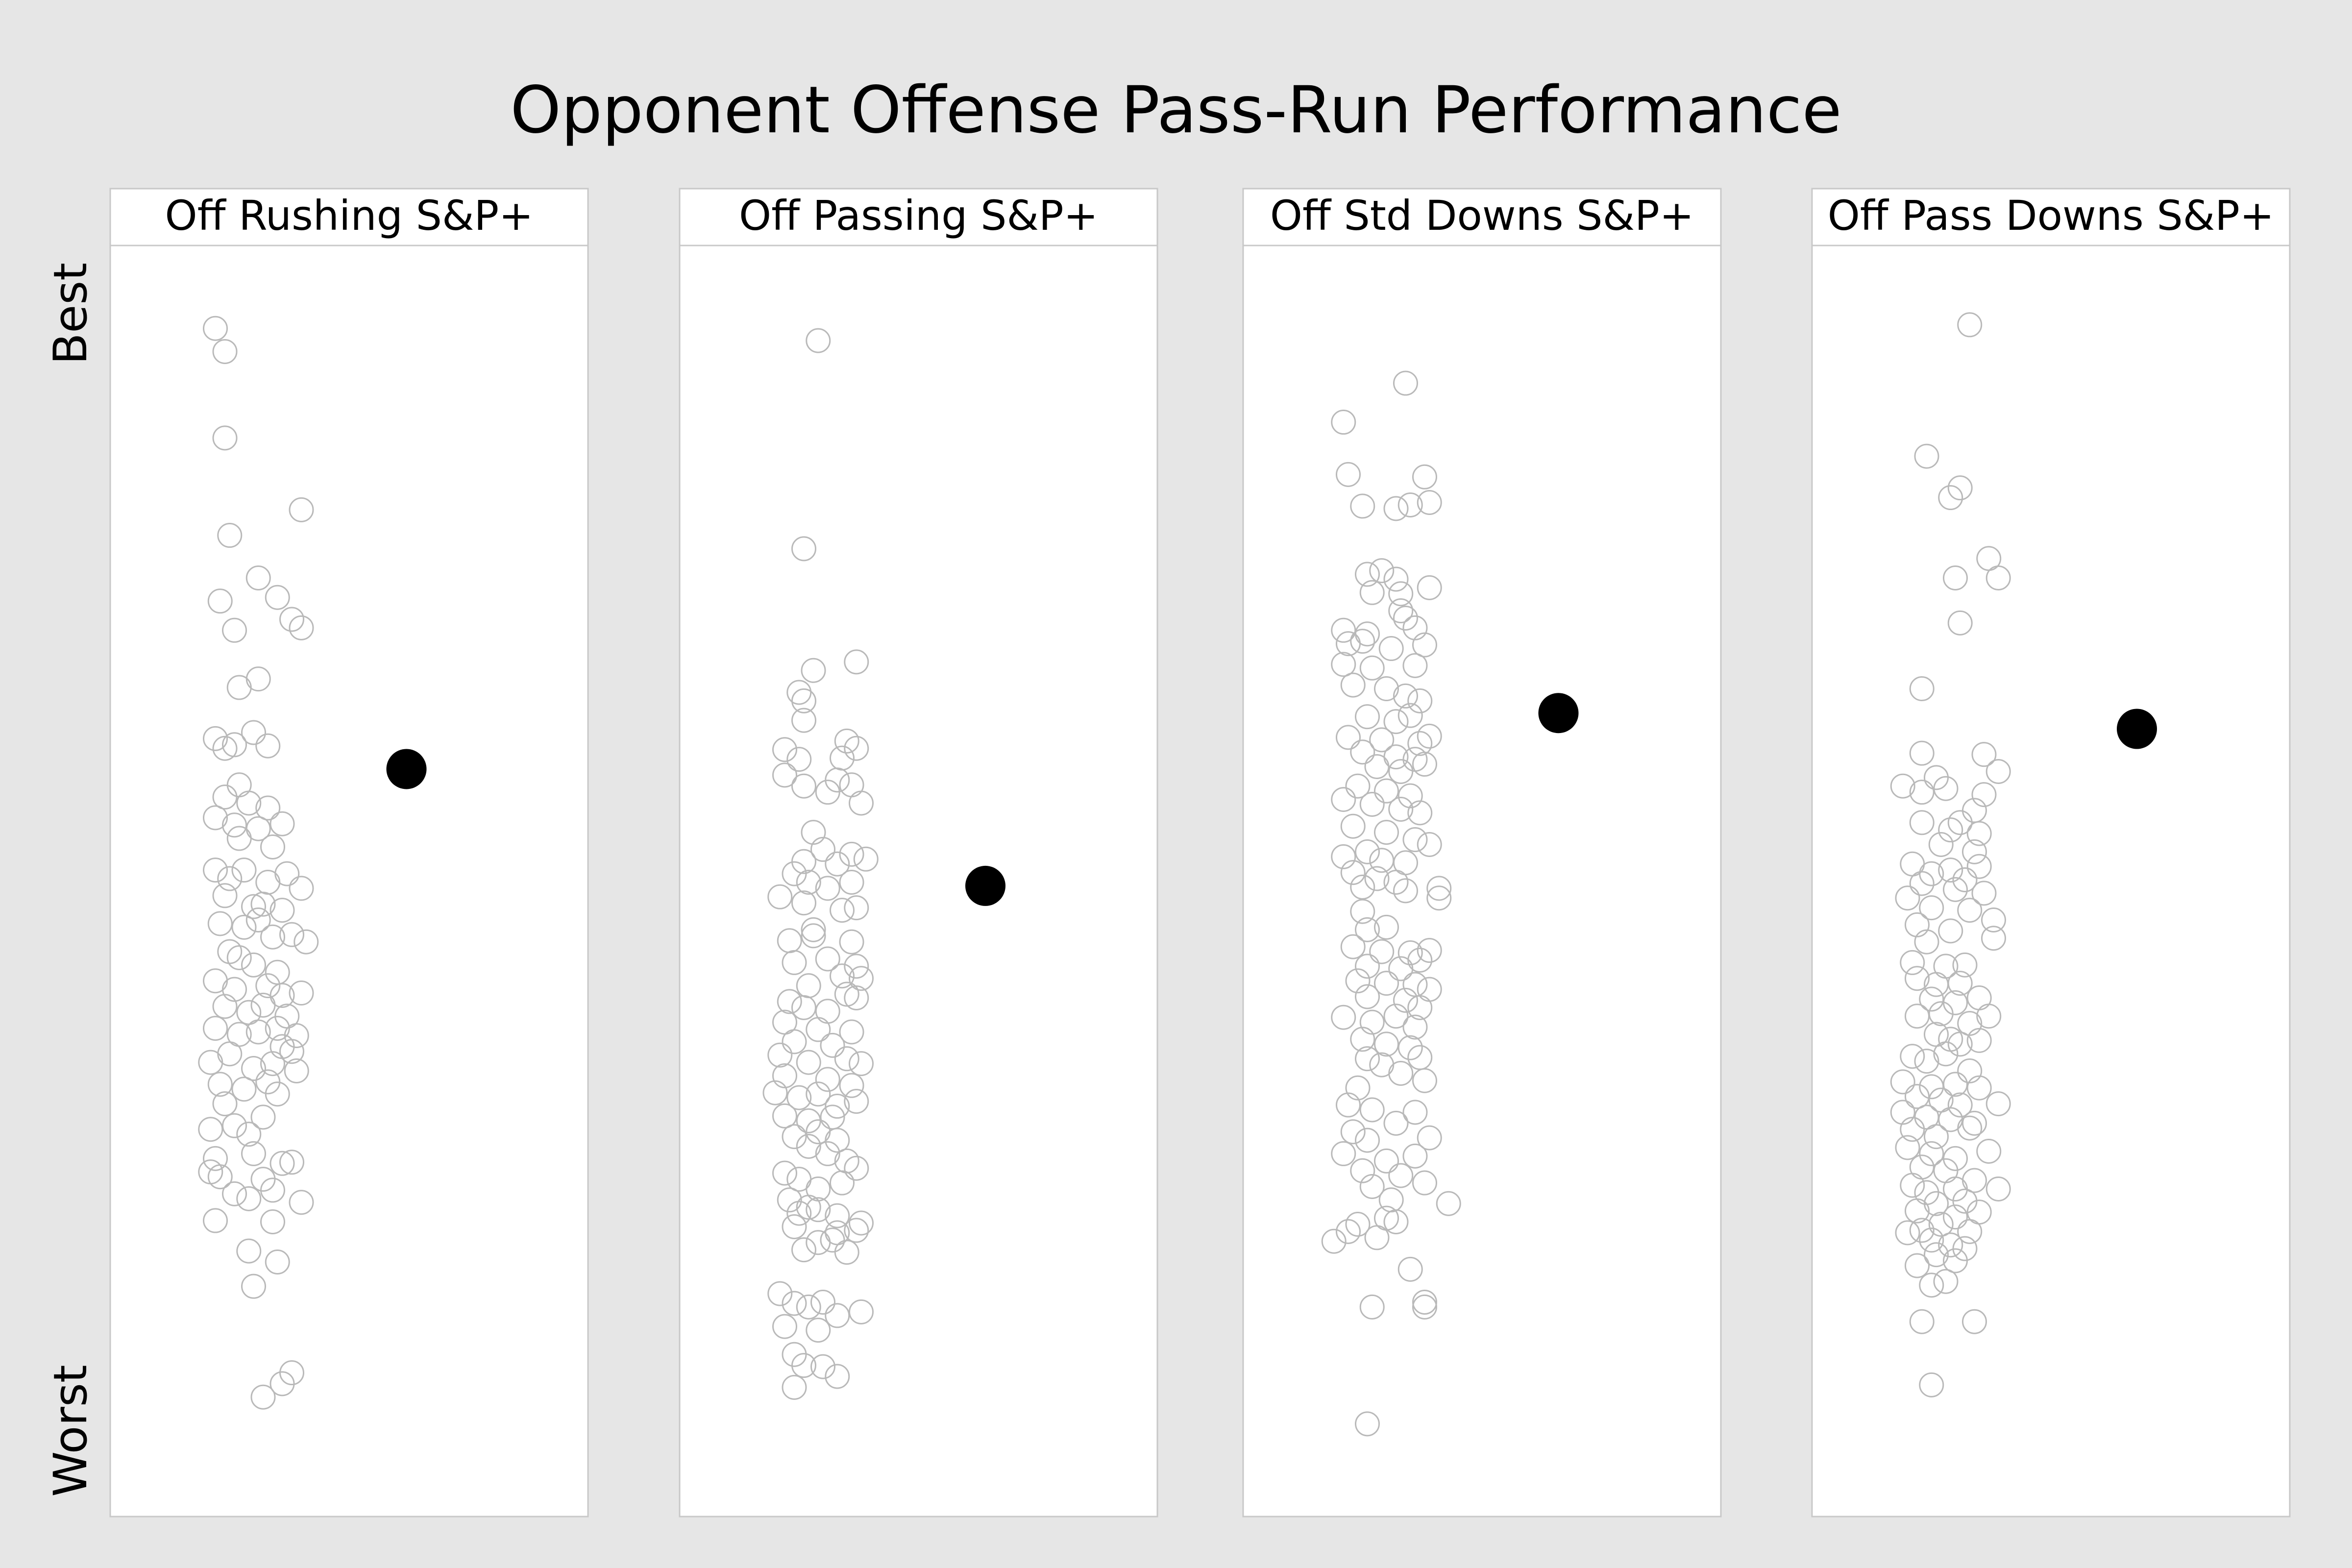 This screenshot has width=2352, height=1568. Describe the element at coordinates (349, 216) in the screenshot. I see `panel-header: Off Rushing S&P+` at that location.